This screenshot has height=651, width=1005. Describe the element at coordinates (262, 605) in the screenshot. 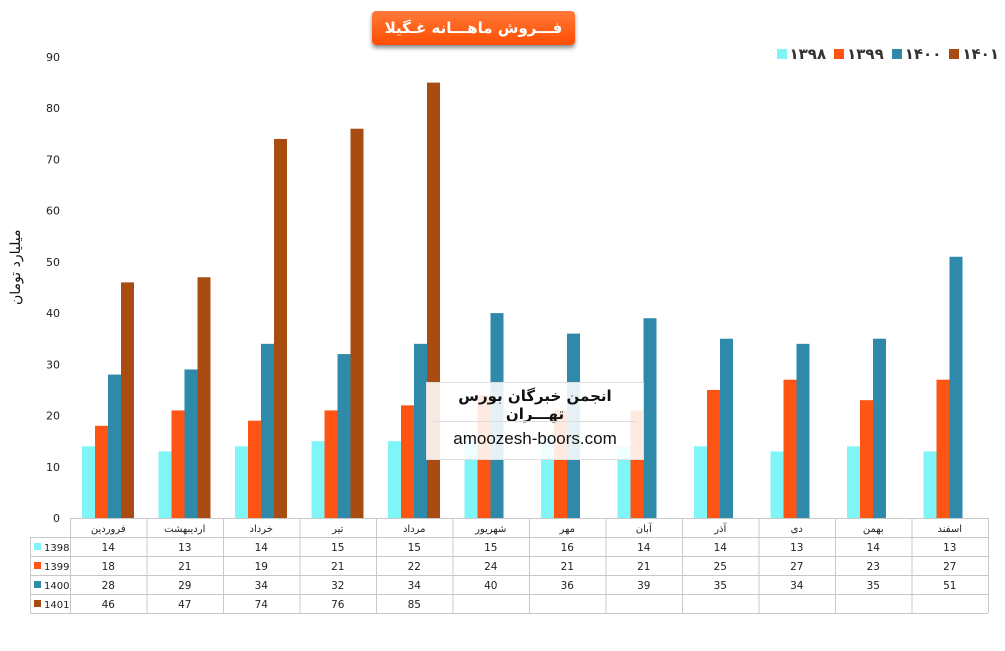

I see `table-cell-value: 74` at that location.